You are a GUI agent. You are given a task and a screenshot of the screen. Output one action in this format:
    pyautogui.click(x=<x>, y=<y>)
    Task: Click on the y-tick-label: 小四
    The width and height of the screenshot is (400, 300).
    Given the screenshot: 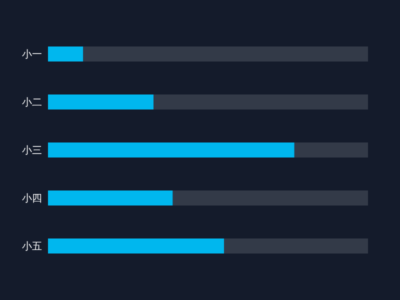 What is the action you would take?
    pyautogui.click(x=32, y=198)
    